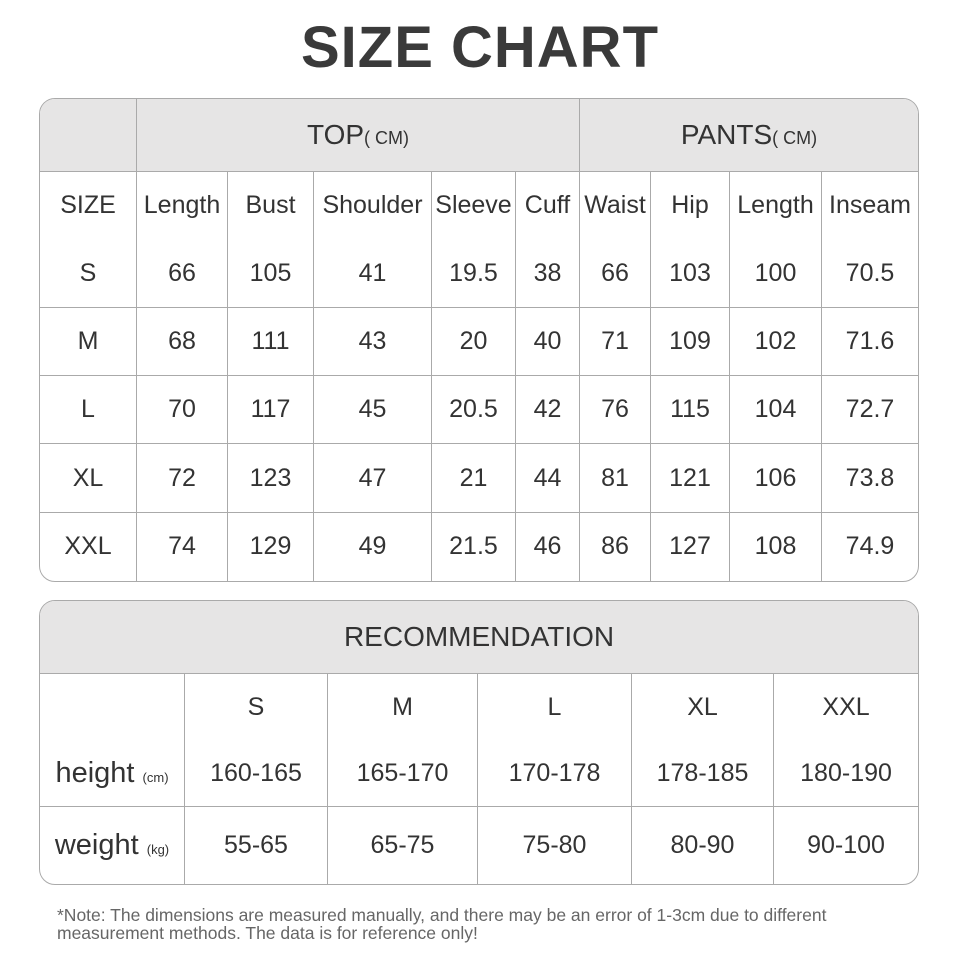 The image size is (960, 960). What do you see at coordinates (615, 342) in the screenshot?
I see `table-cell: 71` at bounding box center [615, 342].